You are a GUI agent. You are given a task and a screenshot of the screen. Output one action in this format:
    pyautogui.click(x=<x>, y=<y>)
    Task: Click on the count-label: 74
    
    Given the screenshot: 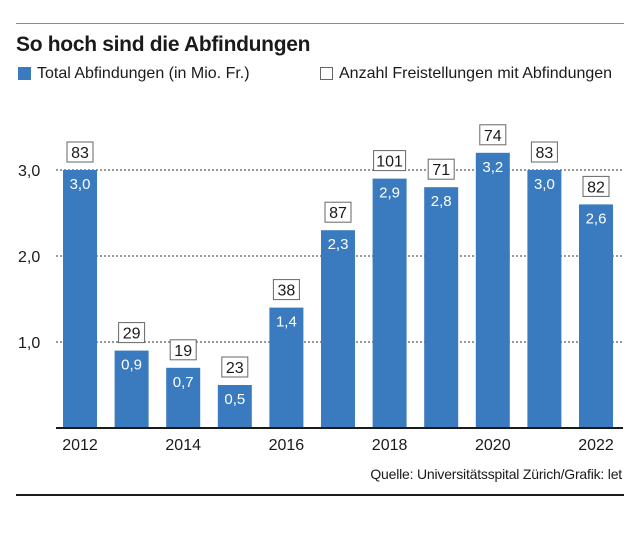 What is the action you would take?
    pyautogui.click(x=493, y=136)
    